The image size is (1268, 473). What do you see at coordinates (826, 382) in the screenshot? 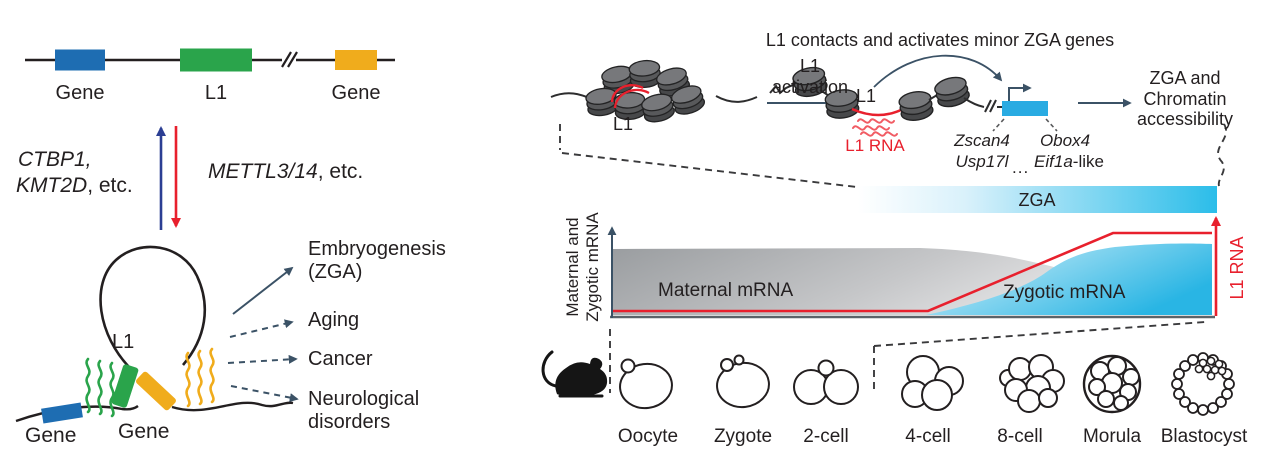
I see `two-cell-icon` at bounding box center [826, 382].